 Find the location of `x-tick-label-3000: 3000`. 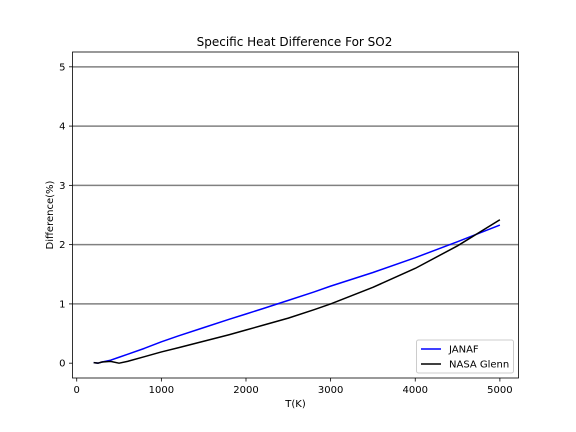

x-tick-label-3000: 3000 is located at coordinates (330, 390).